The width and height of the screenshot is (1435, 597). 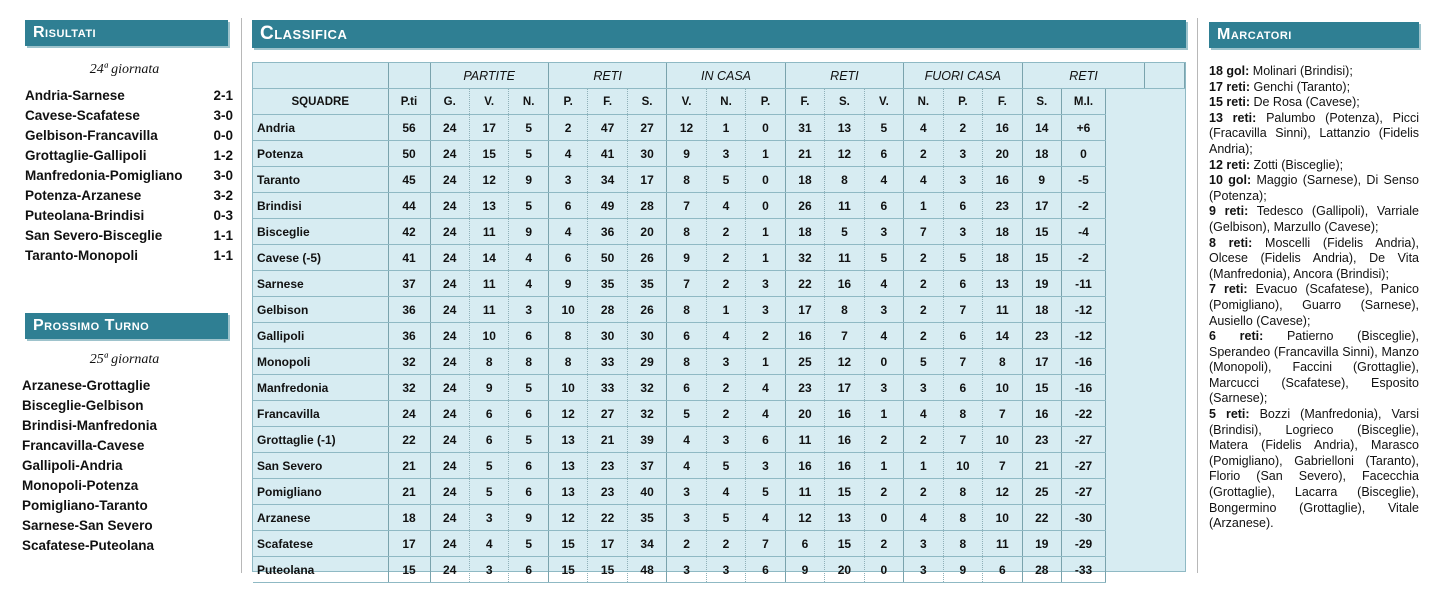 I want to click on stat-cell: 32, so click(x=805, y=257).